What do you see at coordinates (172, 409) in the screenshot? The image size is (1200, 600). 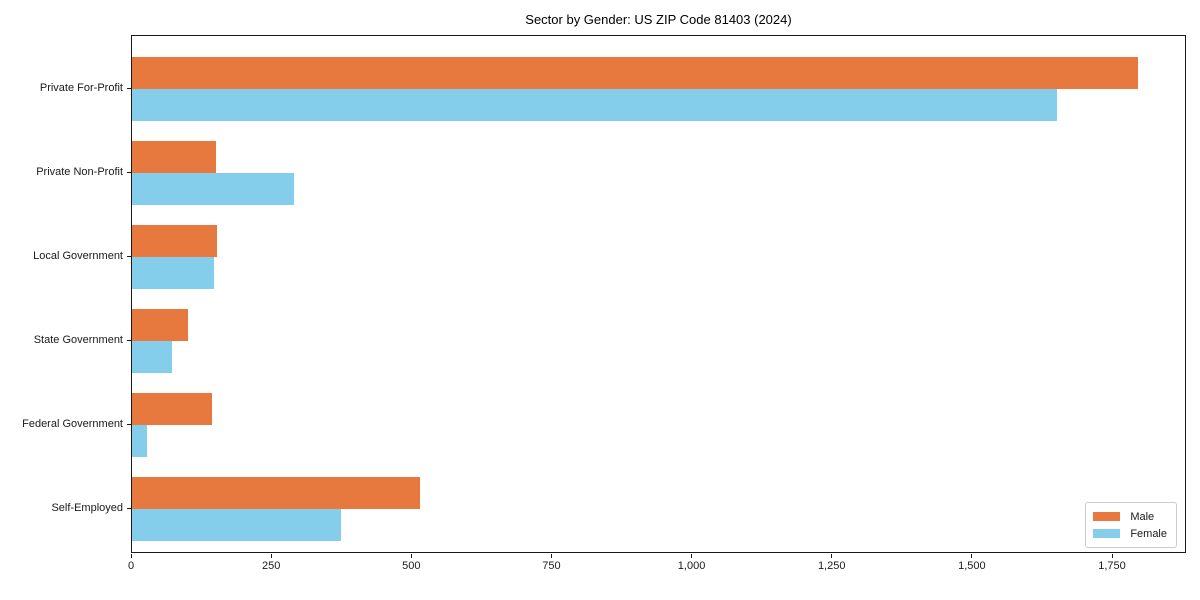 I see `bar-male-federal-government` at bounding box center [172, 409].